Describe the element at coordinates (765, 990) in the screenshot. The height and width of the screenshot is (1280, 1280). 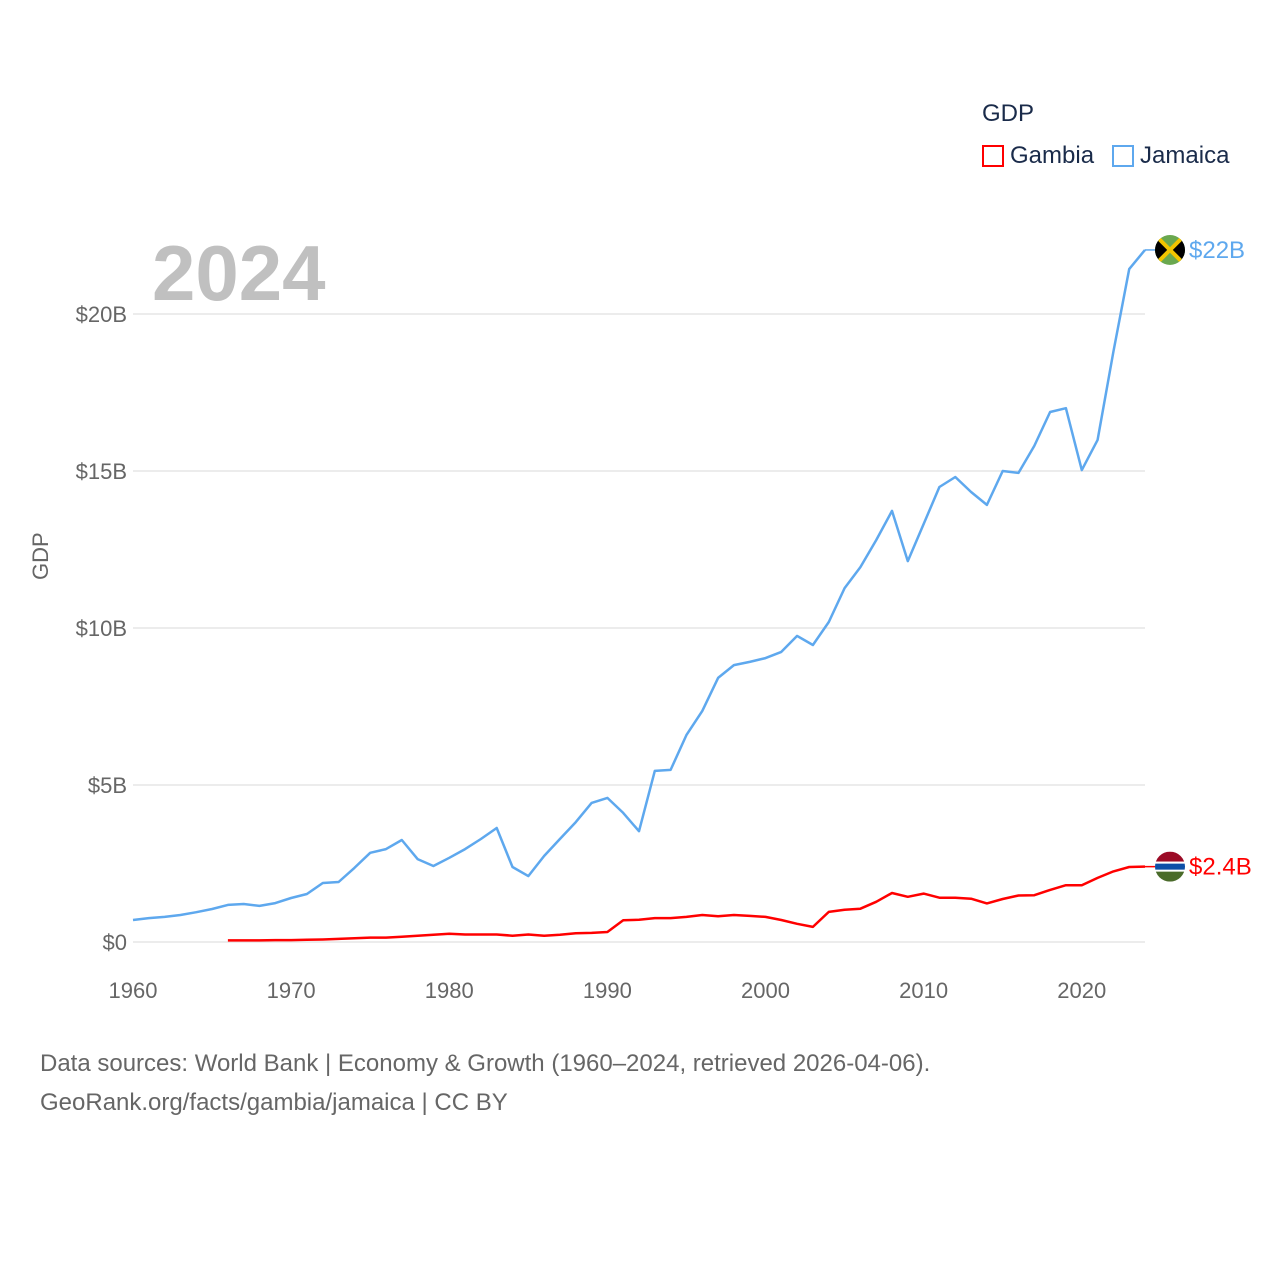
I see `x-tick-label: 2000` at that location.